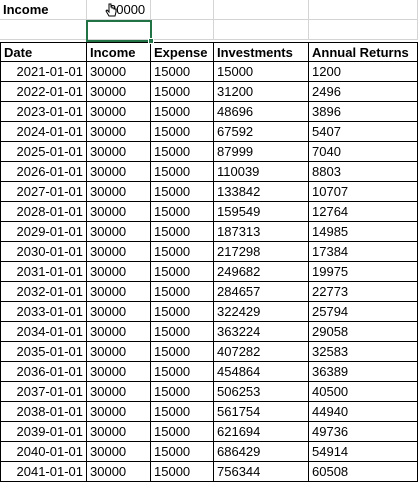 Image resolution: width=418 pixels, height=484 pixels. What do you see at coordinates (363, 92) in the screenshot?
I see `annual-returns-cell: 2496` at bounding box center [363, 92].